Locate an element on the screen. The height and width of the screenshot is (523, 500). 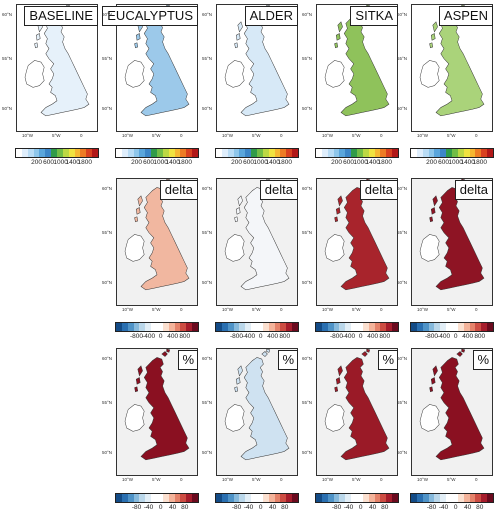
colorbar-tick-label: 1800 is located at coordinates (479, 162).